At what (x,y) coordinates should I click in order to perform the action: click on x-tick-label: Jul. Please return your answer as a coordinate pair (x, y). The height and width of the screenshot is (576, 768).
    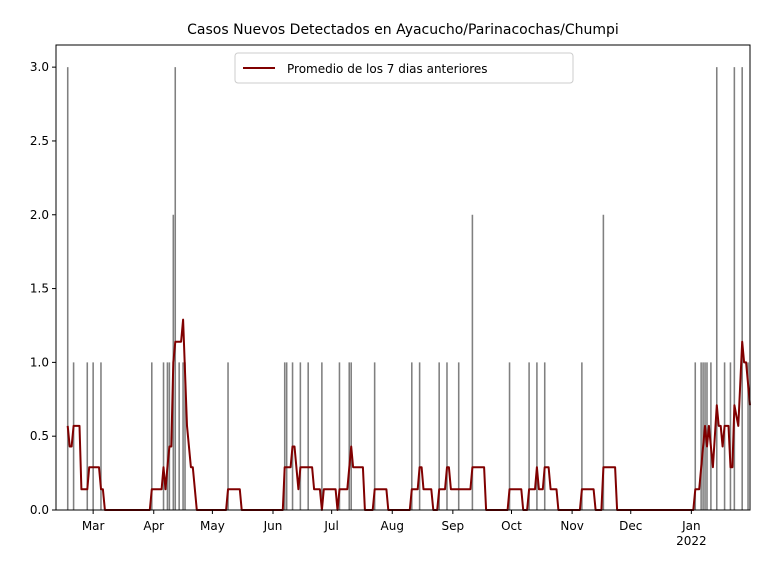
    Looking at the image, I should click on (330, 526).